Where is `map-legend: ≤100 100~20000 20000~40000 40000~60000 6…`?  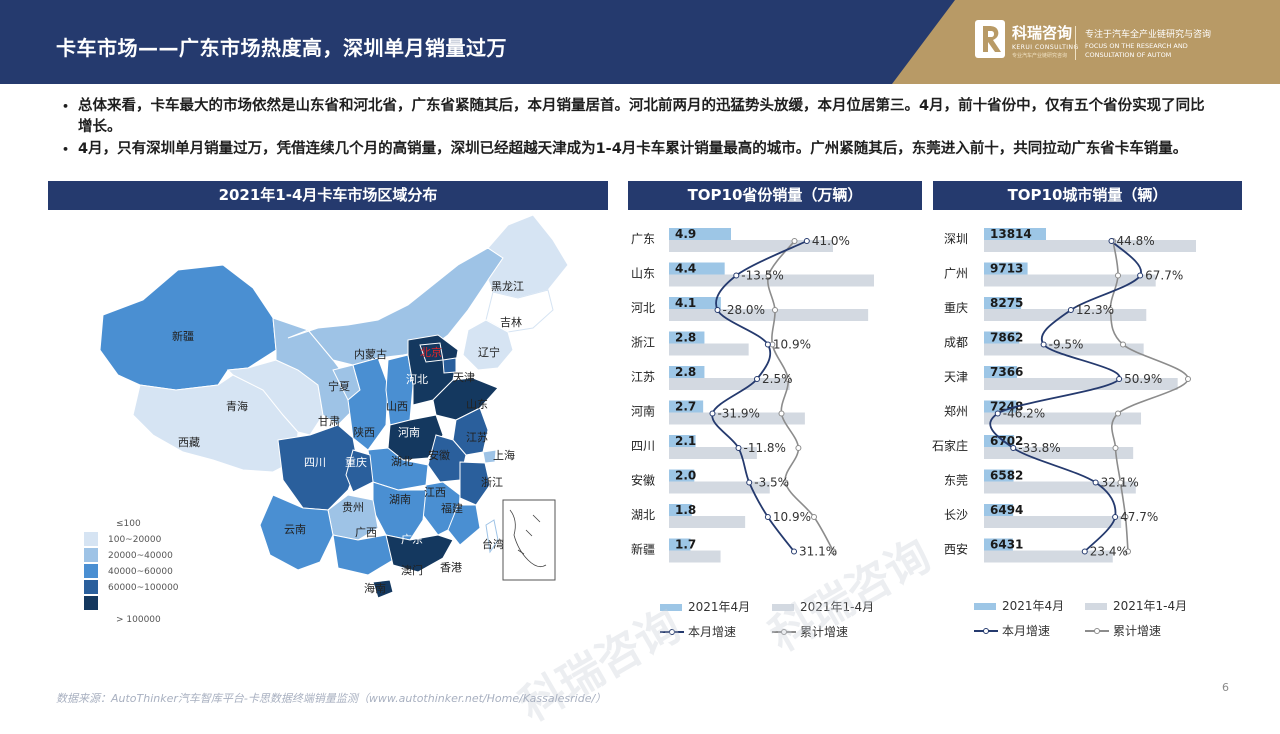 map-legend: ≤100 100~20000 20000~40000 40000~60000 6… is located at coordinates (131, 570).